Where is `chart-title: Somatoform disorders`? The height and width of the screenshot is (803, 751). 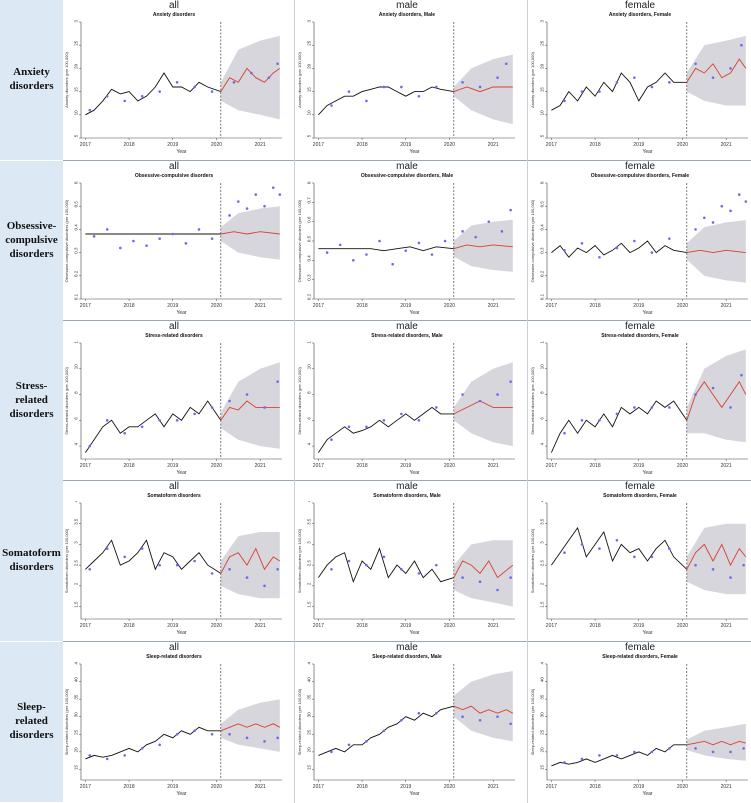
chart-title: Somatoform disorders is located at coordinates (174, 496).